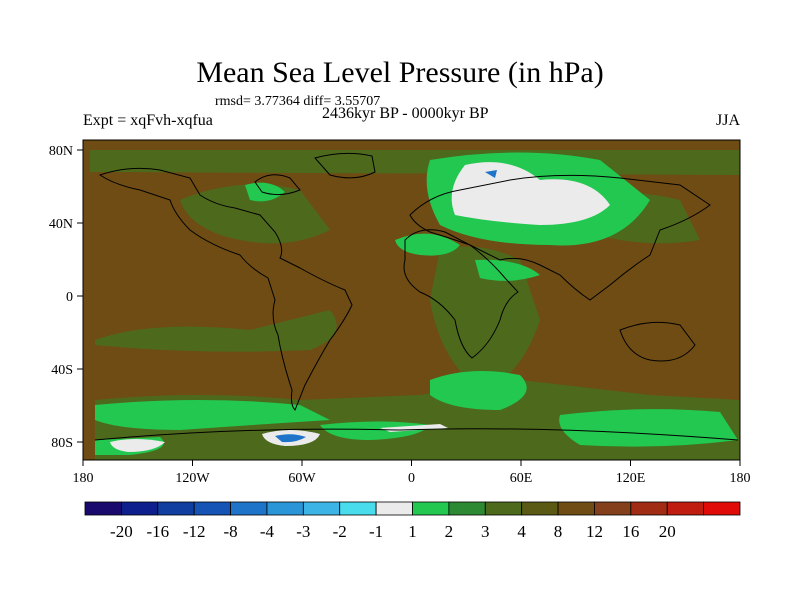 Image resolution: width=800 pixels, height=600 pixels. What do you see at coordinates (302, 478) in the screenshot?
I see `lon-label: 60W` at bounding box center [302, 478].